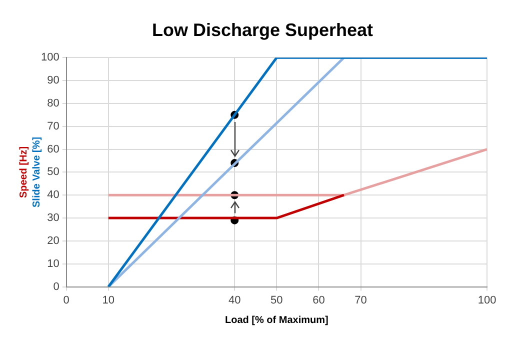 This screenshot has width=519, height=338. What do you see at coordinates (276, 300) in the screenshot?
I see `x-tick-label: 50` at bounding box center [276, 300].